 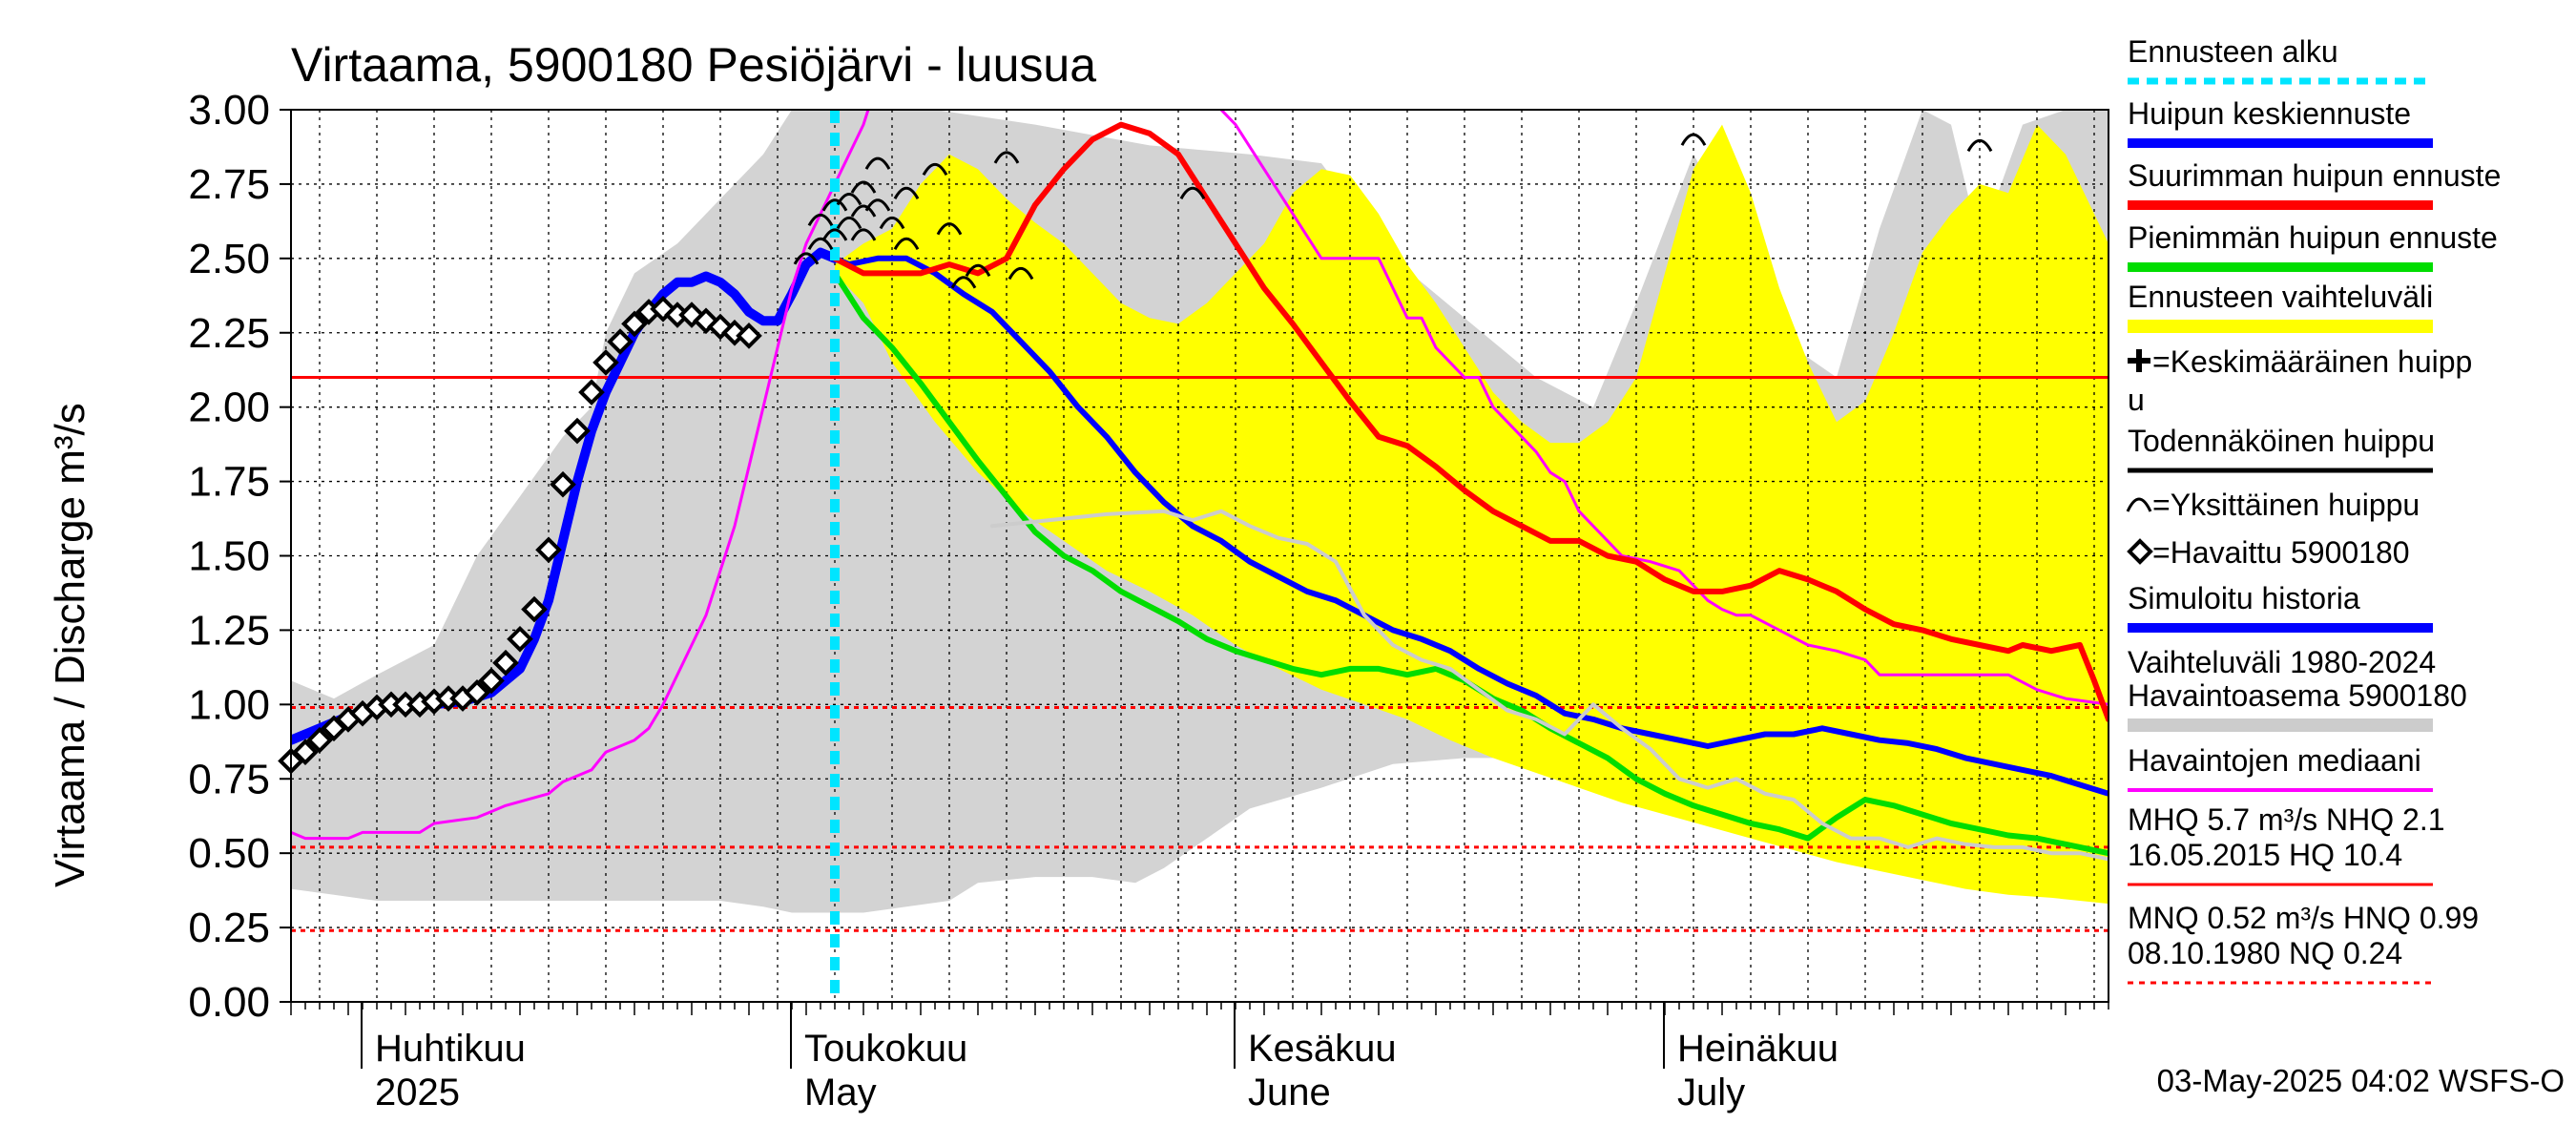 What do you see at coordinates (229, 483) in the screenshot?
I see `y-tick-label: 1.75` at bounding box center [229, 483].